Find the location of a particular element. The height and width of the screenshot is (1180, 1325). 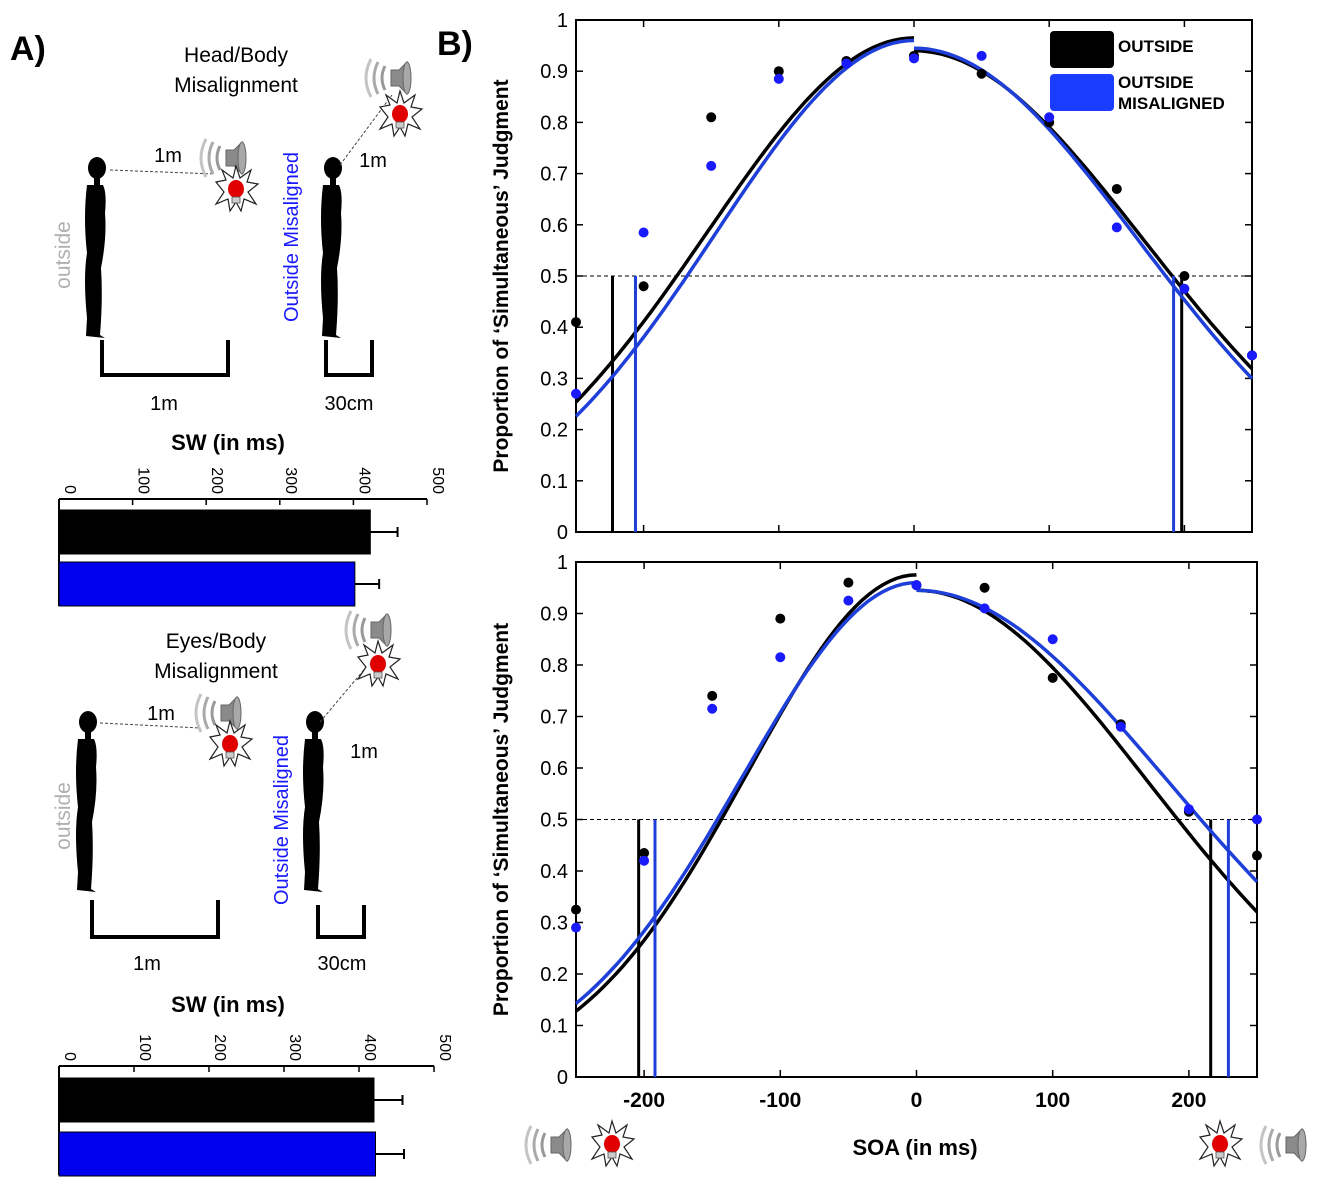

legend-swatch-outside is located at coordinates (1082, 49).